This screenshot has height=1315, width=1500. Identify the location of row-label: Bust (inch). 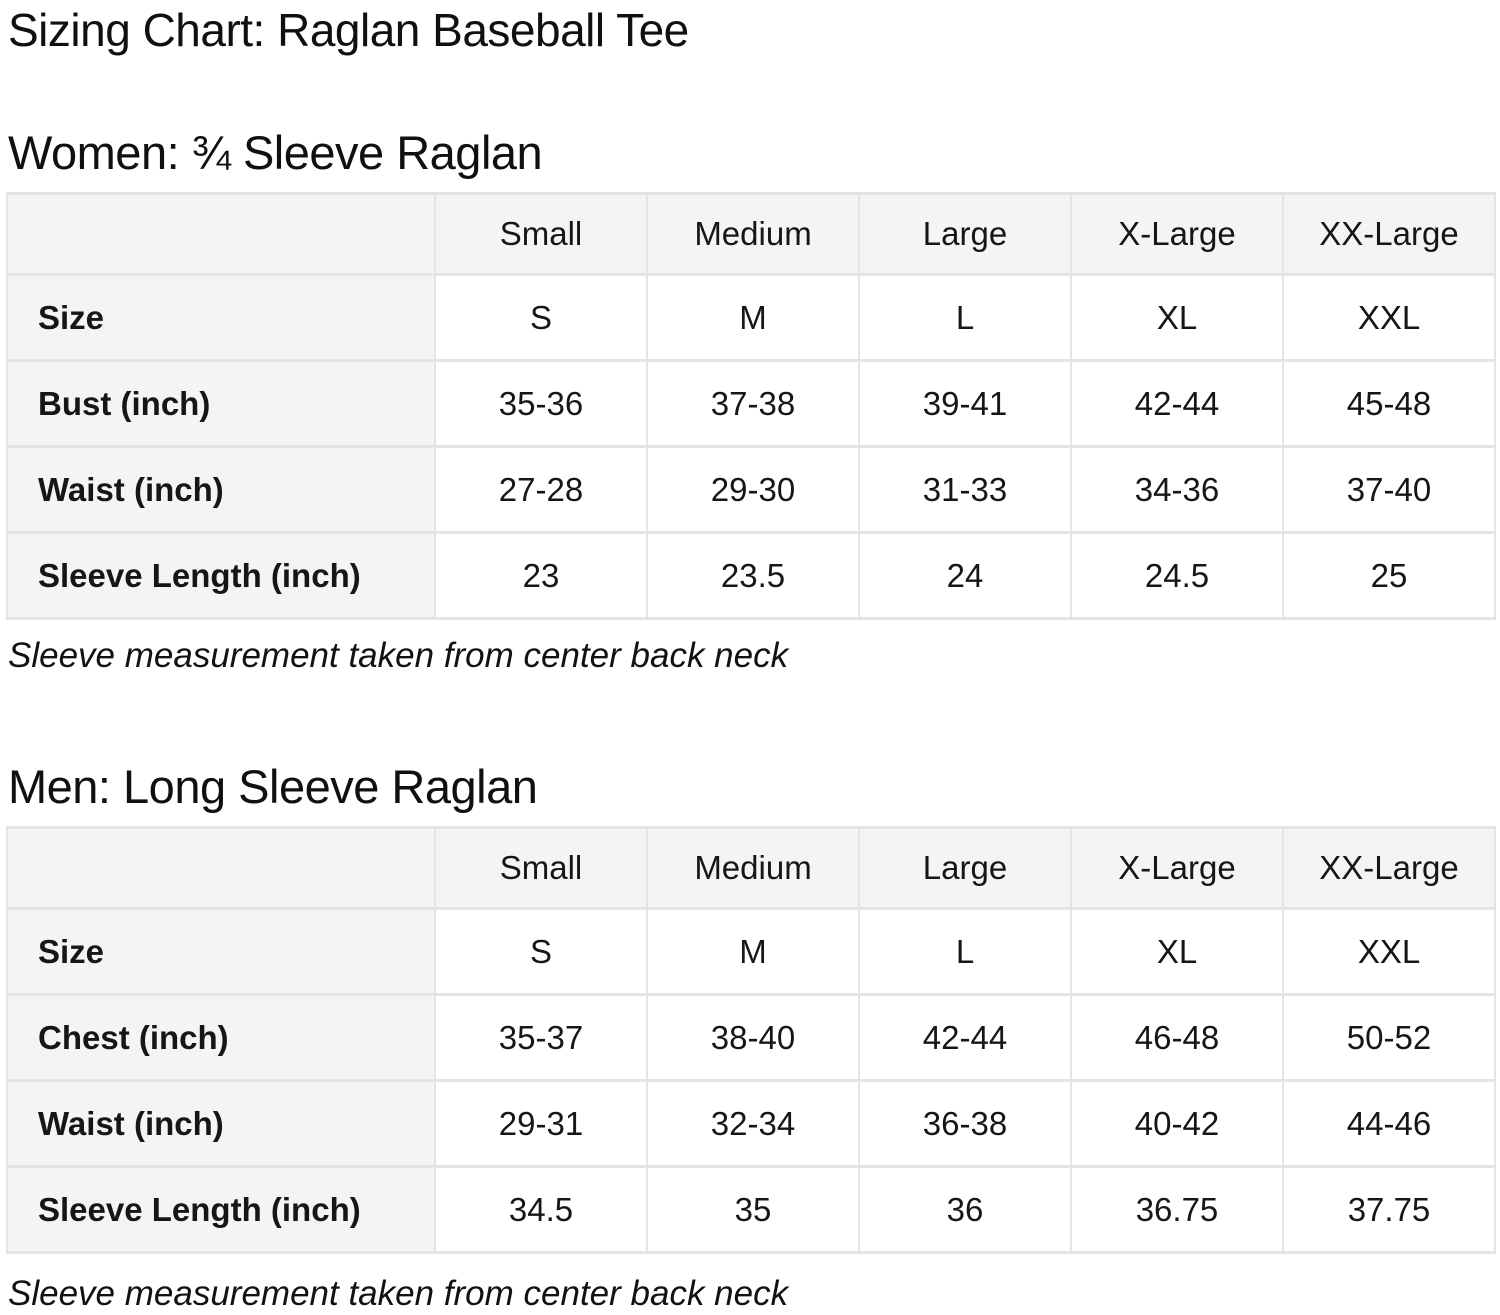
(221, 403).